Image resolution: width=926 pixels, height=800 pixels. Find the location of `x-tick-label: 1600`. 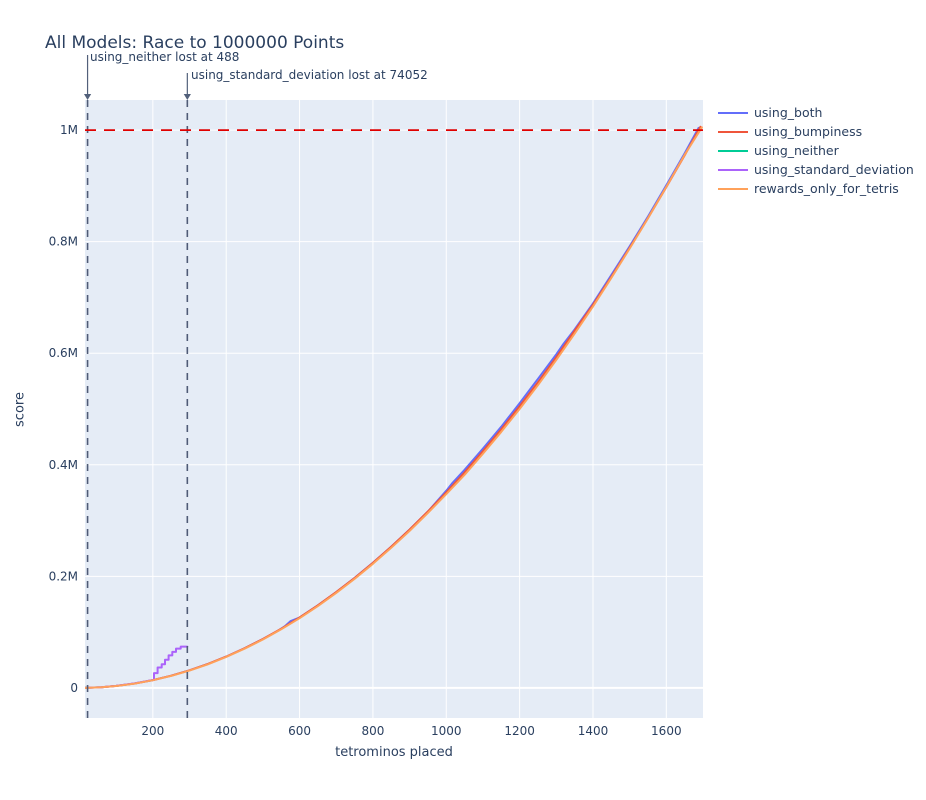

x-tick-label: 1600 is located at coordinates (666, 731).